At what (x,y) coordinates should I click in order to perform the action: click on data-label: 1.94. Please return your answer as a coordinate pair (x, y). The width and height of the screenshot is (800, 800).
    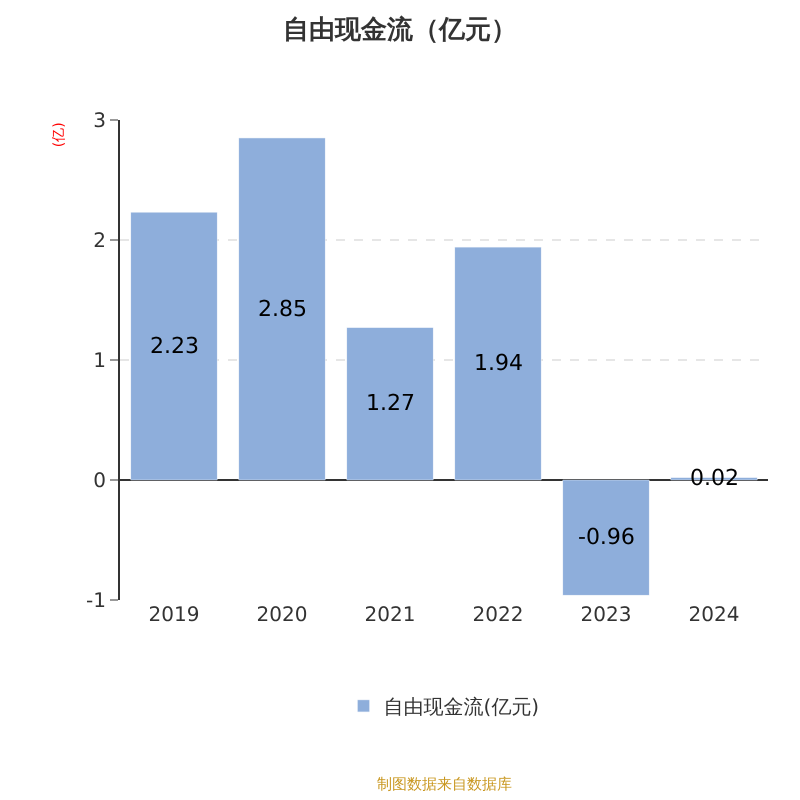
    Looking at the image, I should click on (498, 363).